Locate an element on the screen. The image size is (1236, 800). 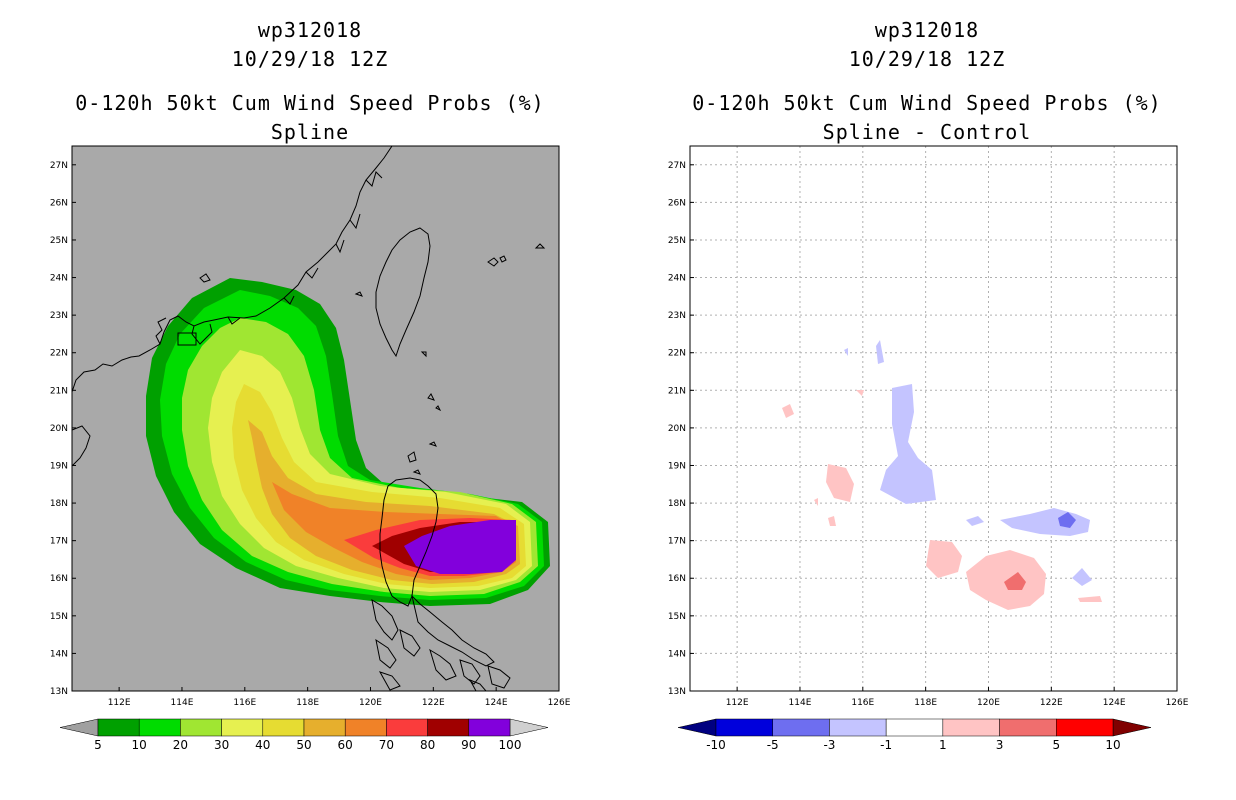
left-colorbar-label: 30 is located at coordinates (221, 745).